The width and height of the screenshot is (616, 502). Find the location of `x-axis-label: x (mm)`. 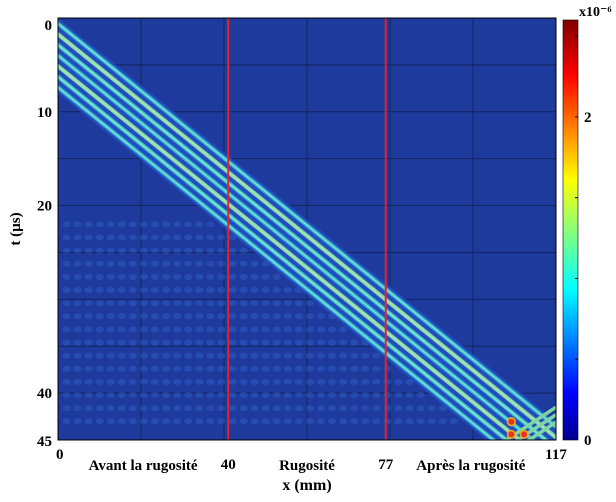

x-axis-label: x (mm) is located at coordinates (306, 485).